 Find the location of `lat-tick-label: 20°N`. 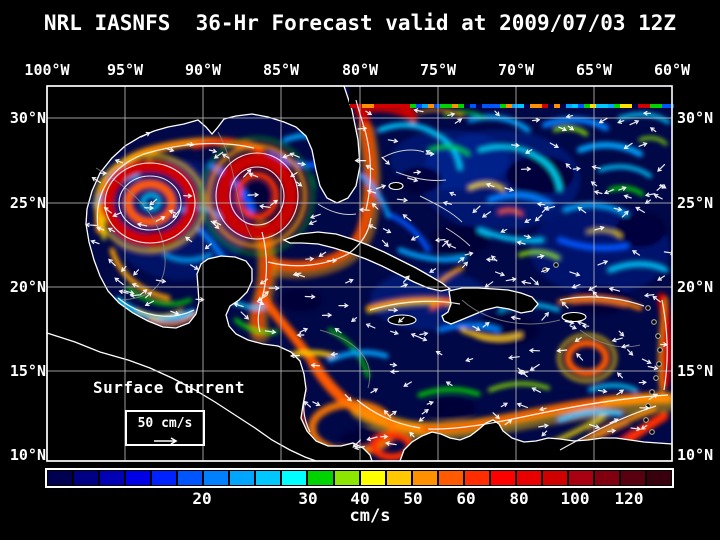

lat-tick-label: 20°N is located at coordinates (27, 287).